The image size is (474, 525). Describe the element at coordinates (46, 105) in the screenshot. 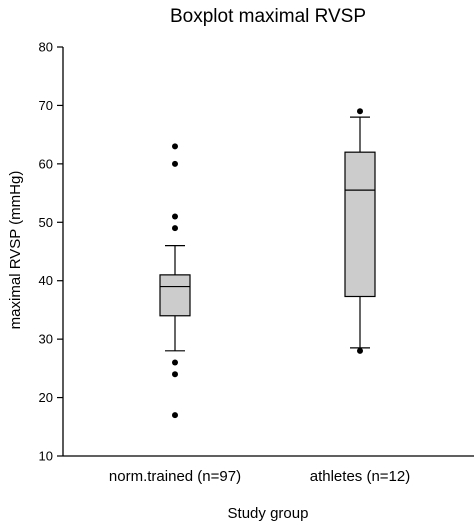

I see `y-tick-label: 70` at that location.